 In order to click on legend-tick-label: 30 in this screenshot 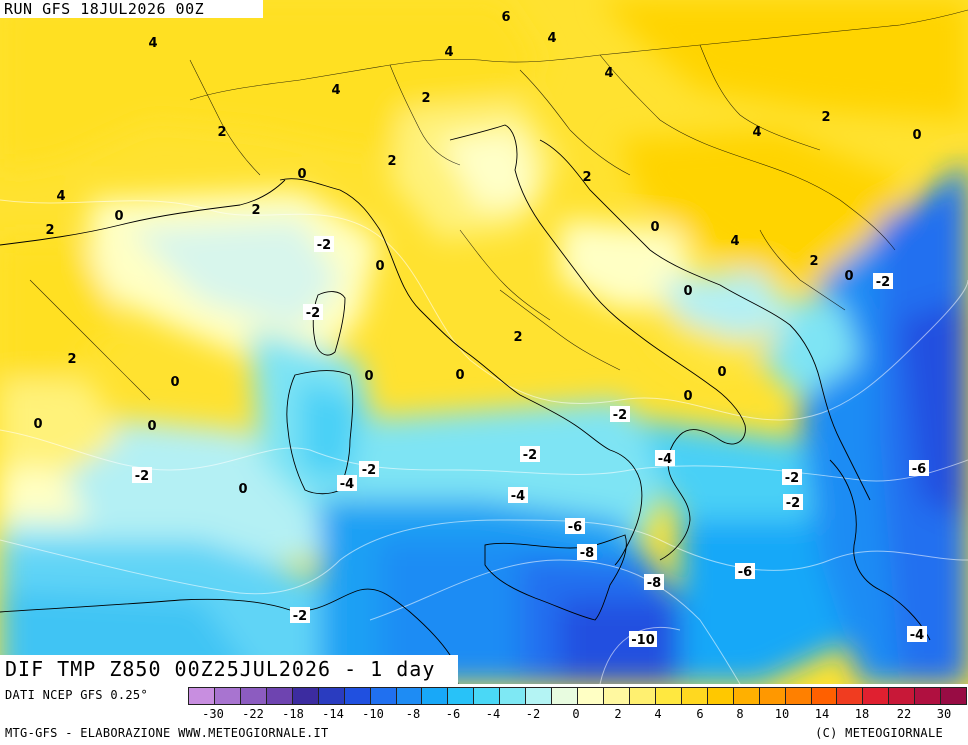, I will do `click(944, 714)`.